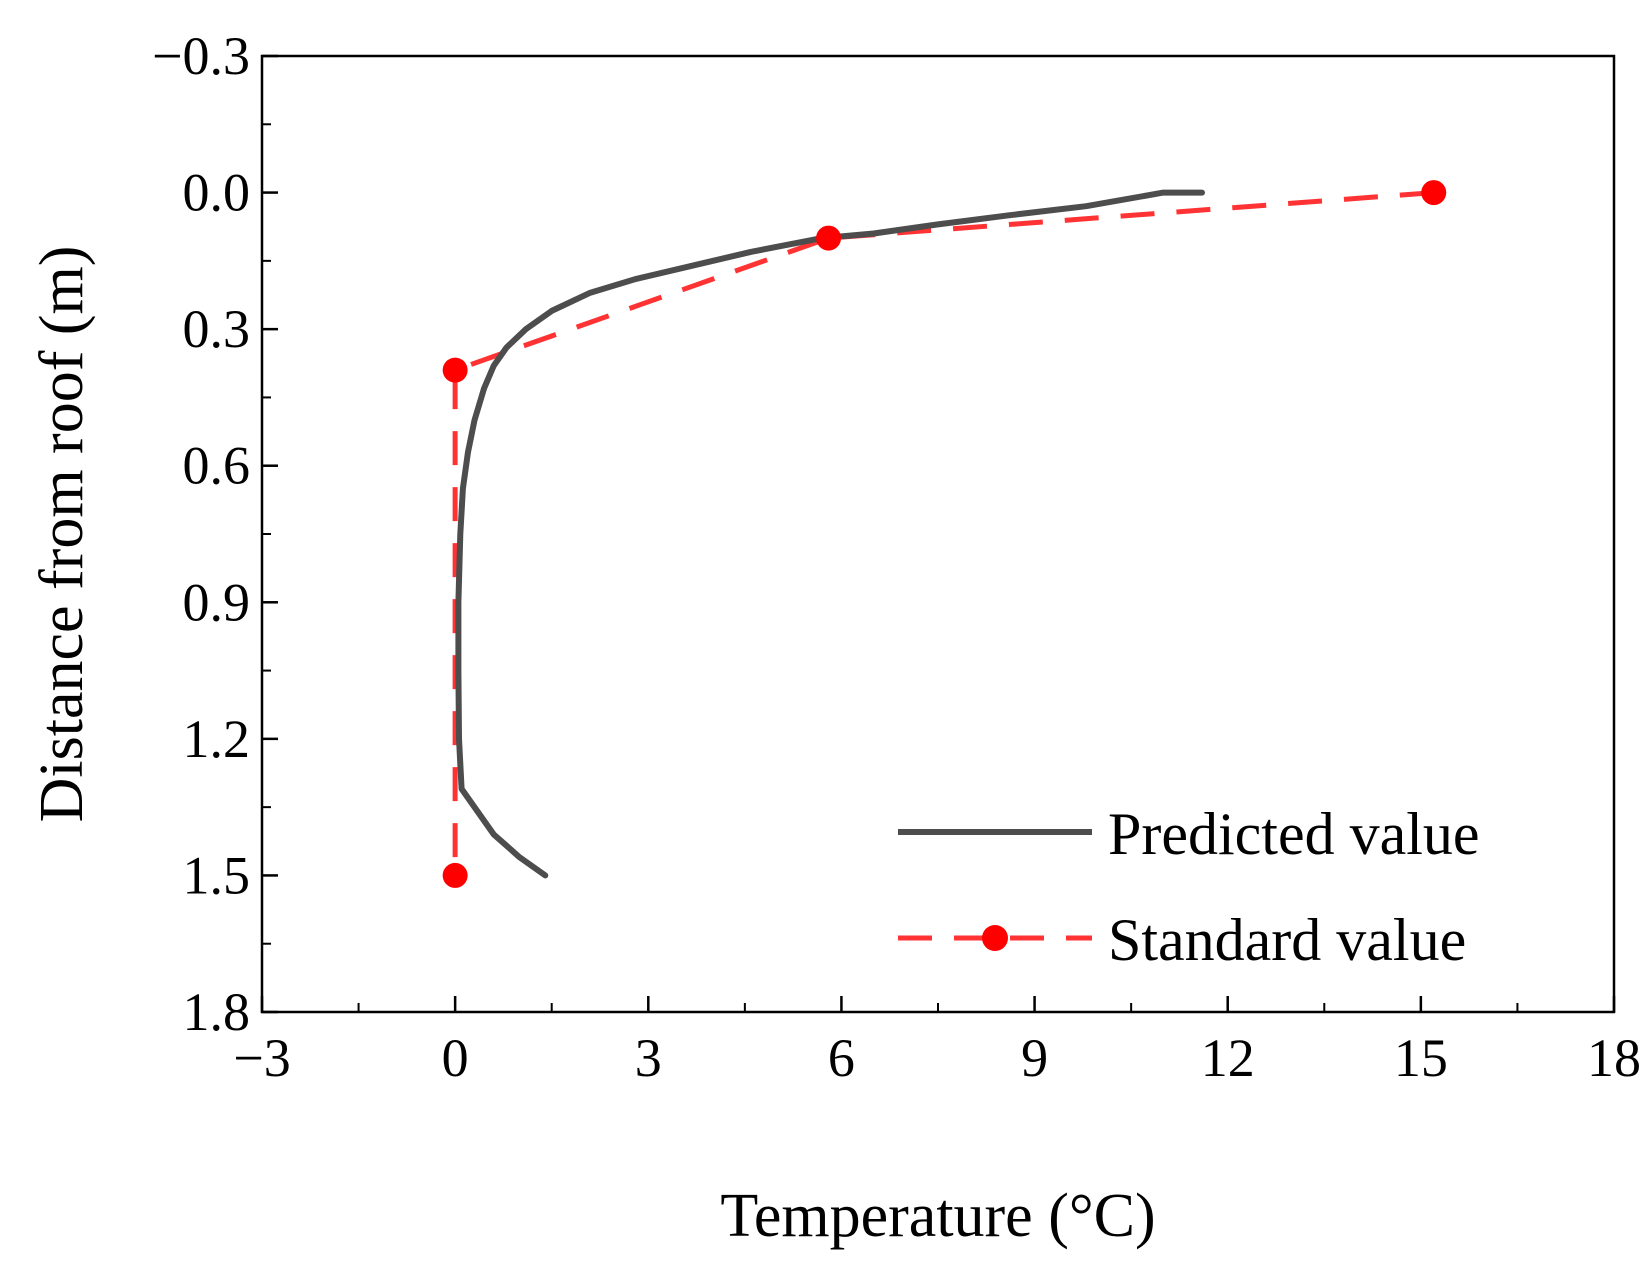 This screenshot has height=1268, width=1652. Describe the element at coordinates (217, 602) in the screenshot. I see `y-tick-label: 0.9` at that location.